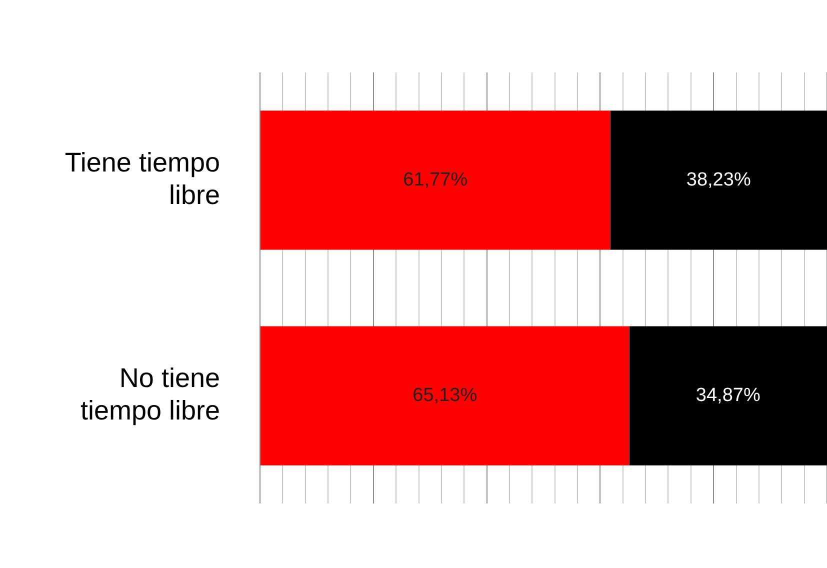 The height and width of the screenshot is (568, 827). What do you see at coordinates (142, 178) in the screenshot?
I see `y-tick-label: Tiene tiempo libre` at bounding box center [142, 178].